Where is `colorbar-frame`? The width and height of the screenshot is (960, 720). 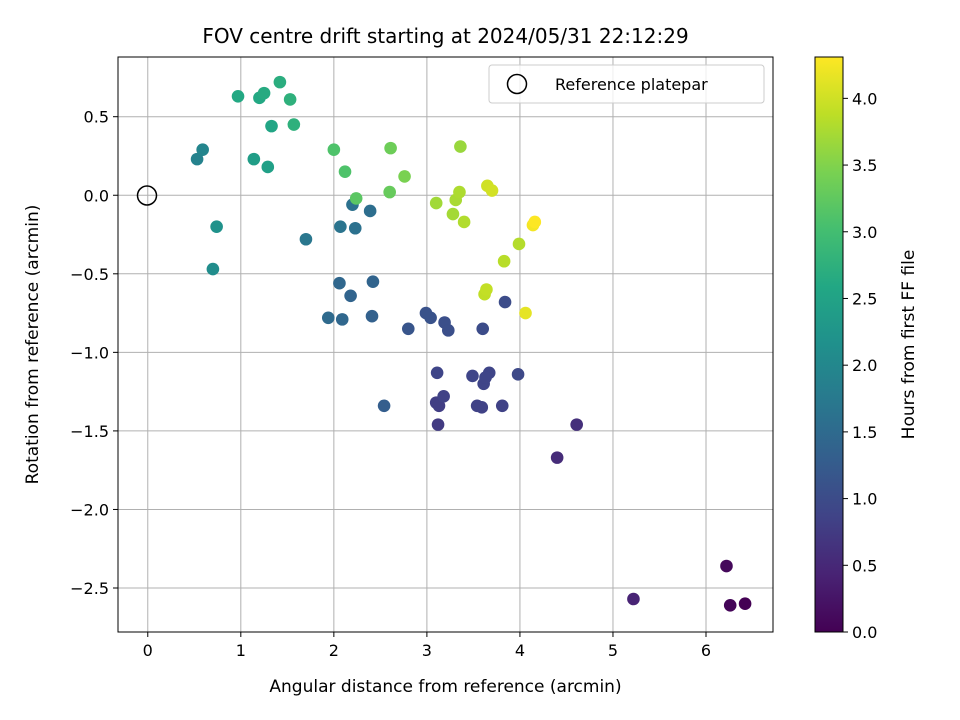 colorbar-frame is located at coordinates (829, 344).